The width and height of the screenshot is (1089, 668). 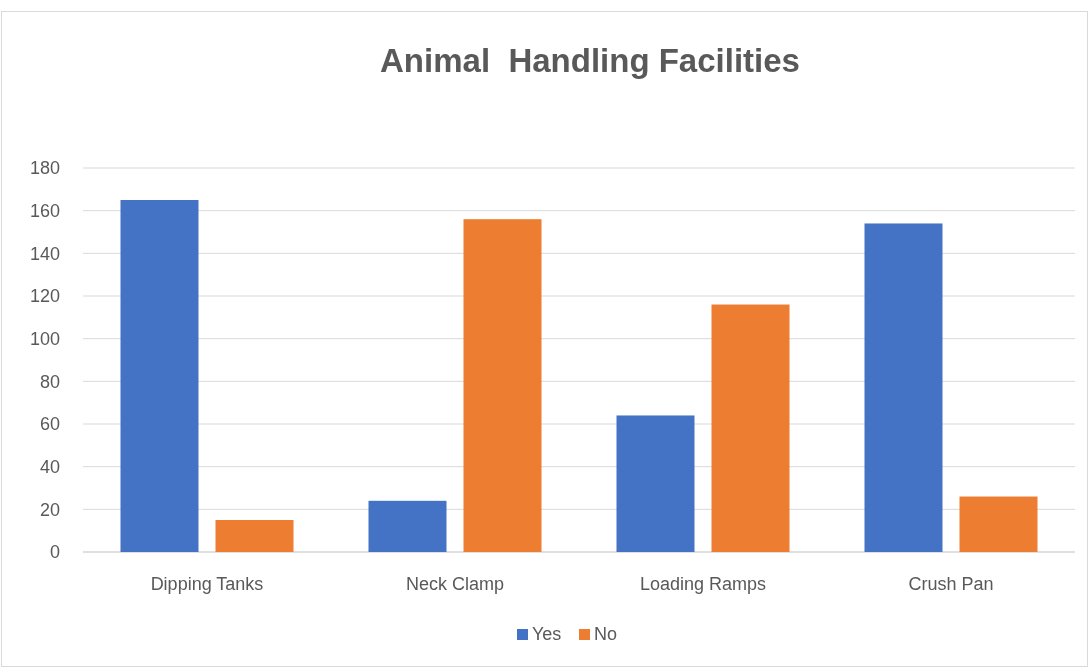 What do you see at coordinates (207, 584) in the screenshot?
I see `x-tick-label: Dipping Tanks` at bounding box center [207, 584].